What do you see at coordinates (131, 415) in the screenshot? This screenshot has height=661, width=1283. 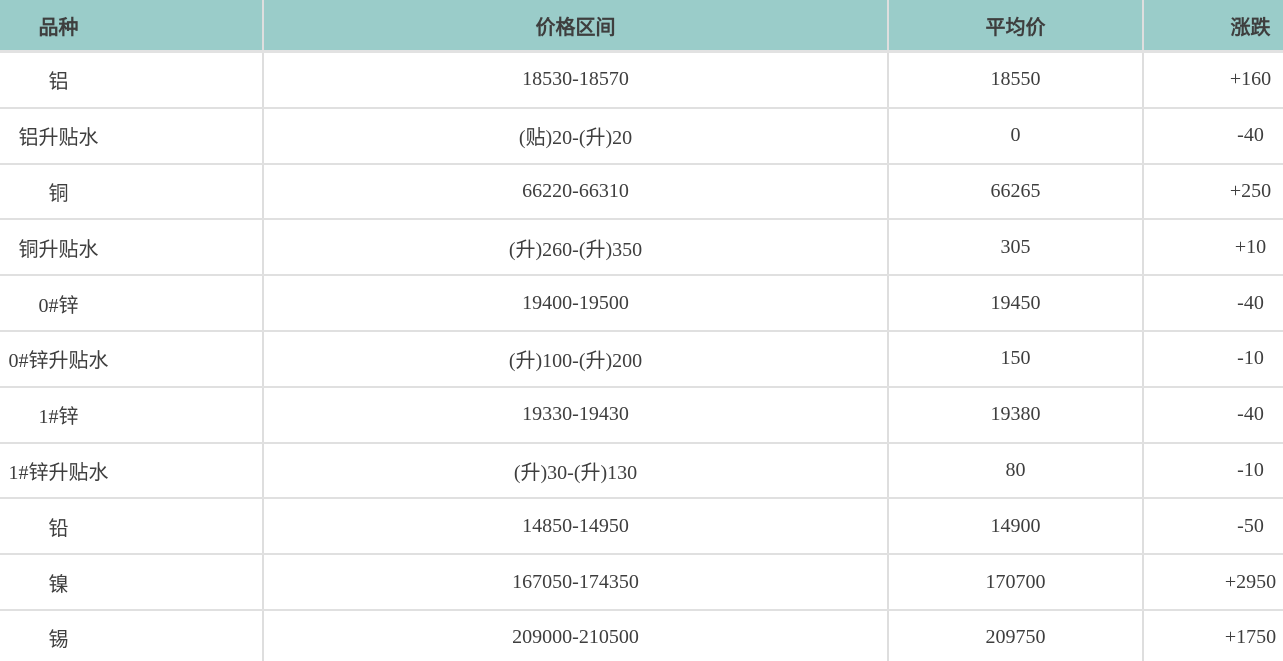 I see `cell-variety: 1#锌` at bounding box center [131, 415].